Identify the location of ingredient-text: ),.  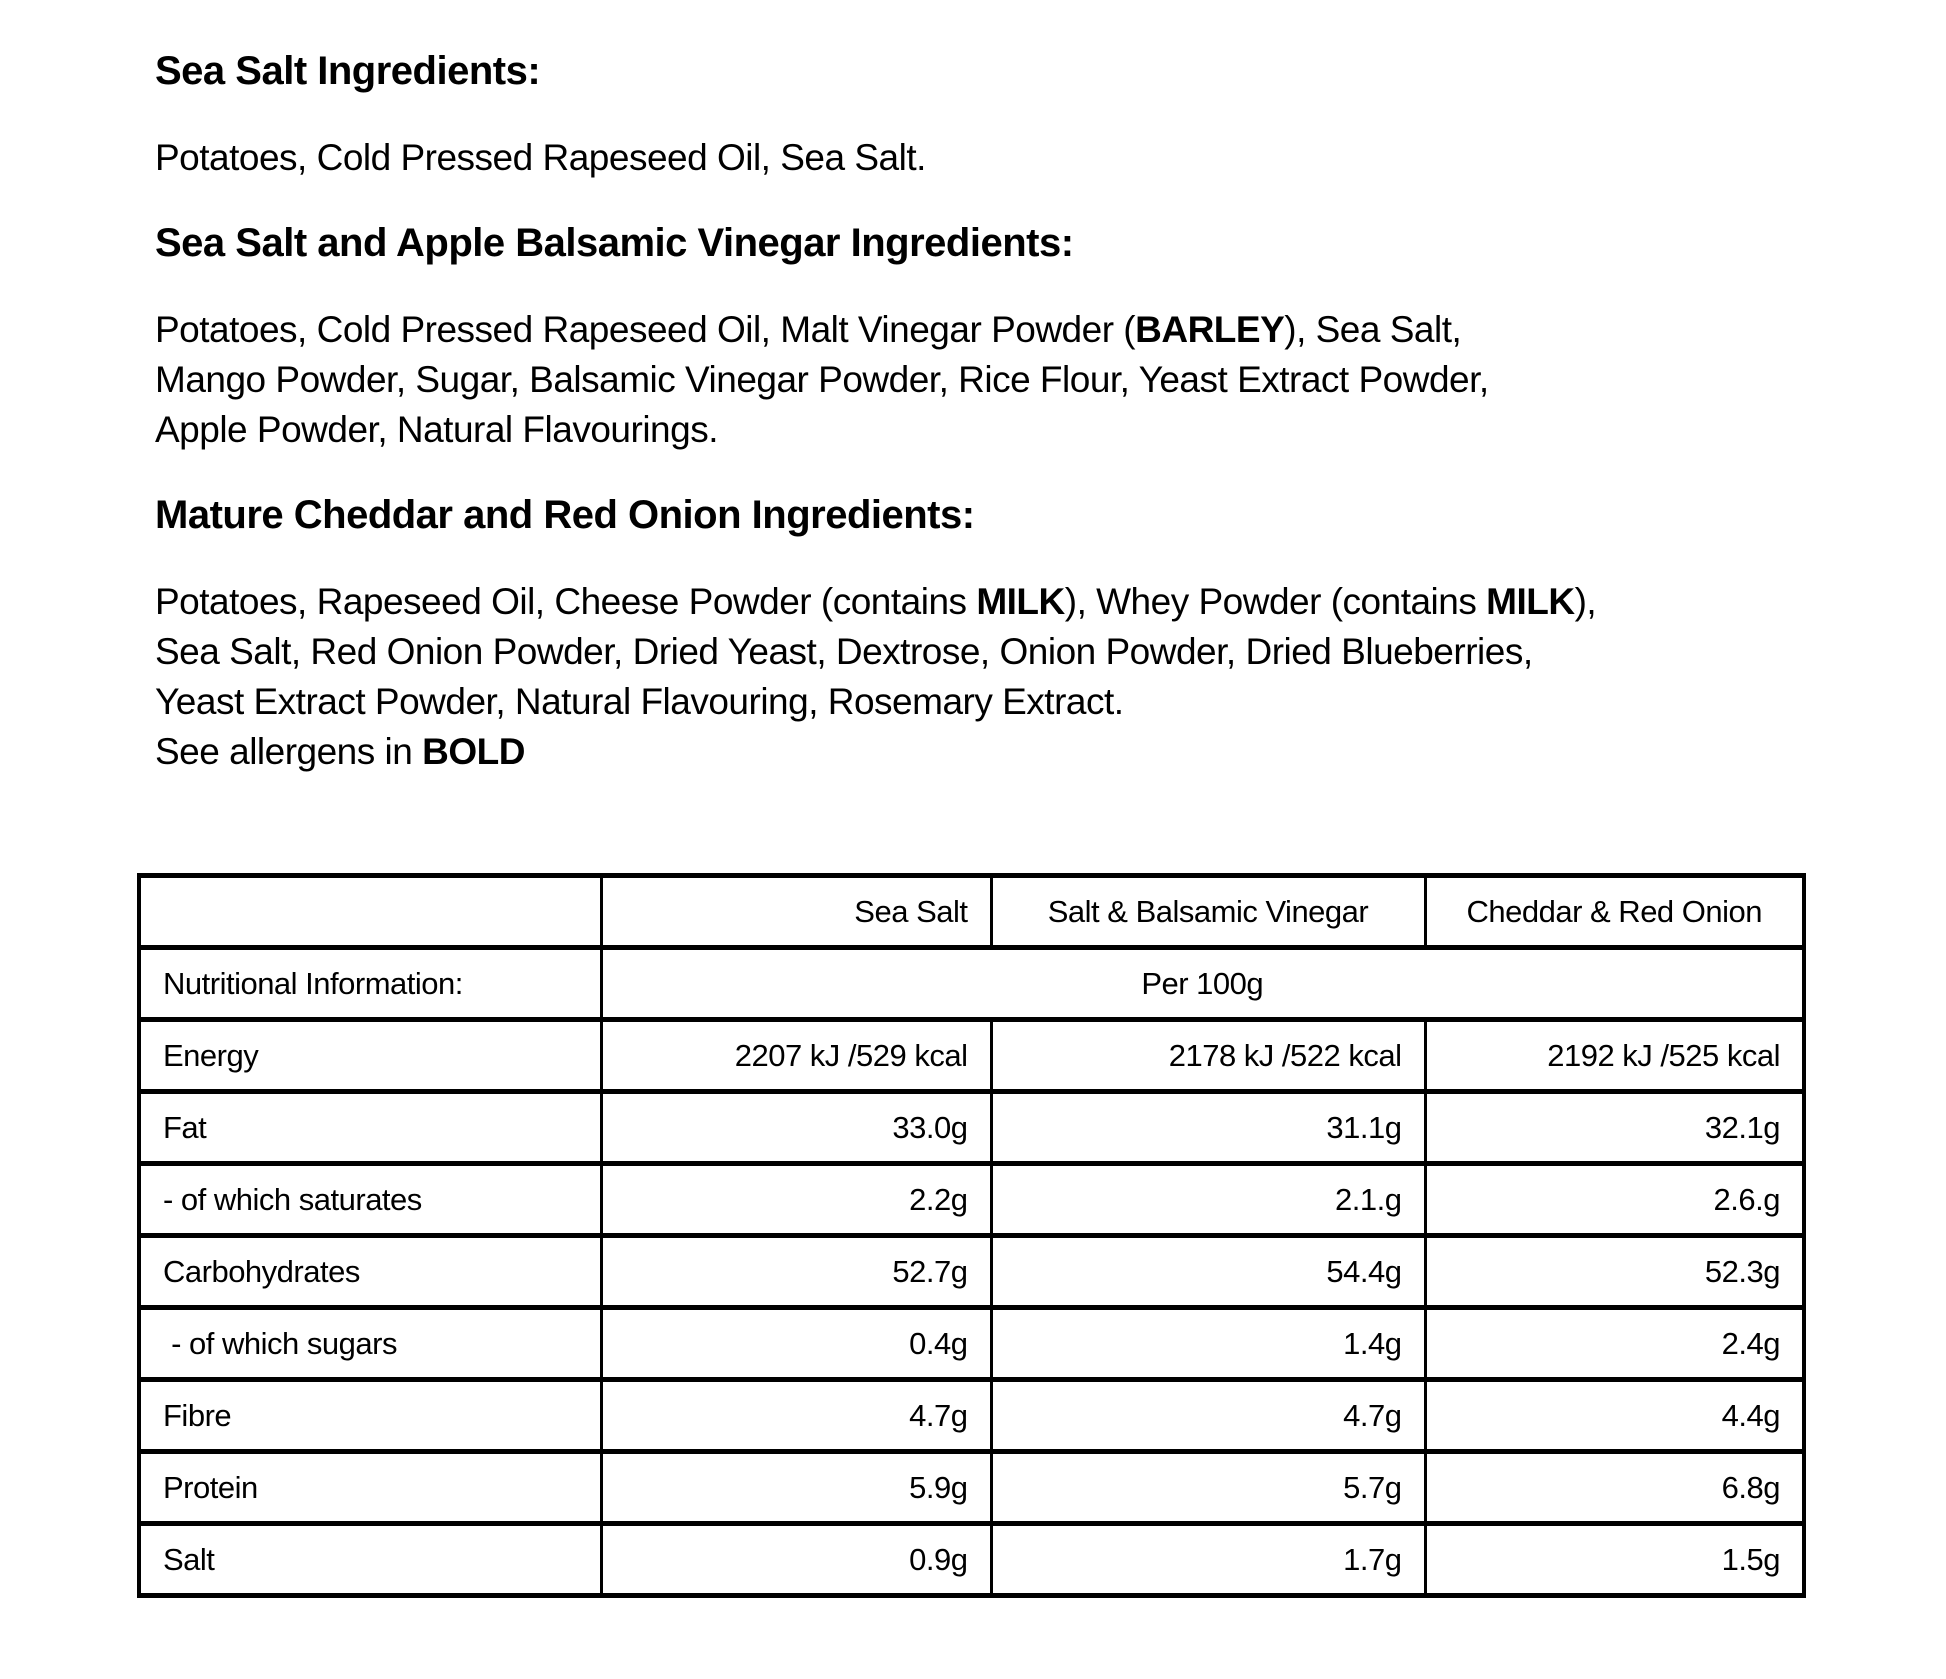
(1585, 601).